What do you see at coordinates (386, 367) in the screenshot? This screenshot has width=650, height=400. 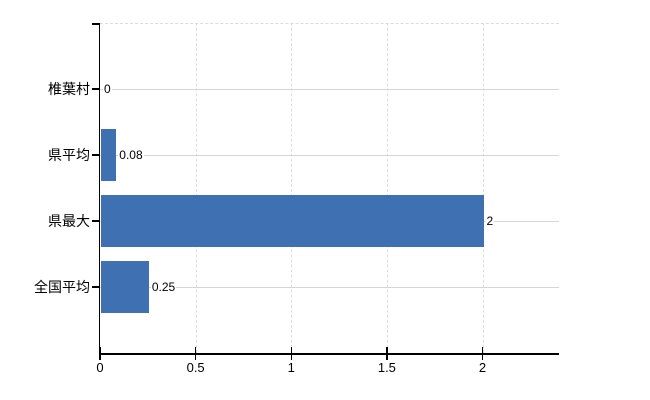 I see `x-tick-label: 1.5` at bounding box center [386, 367].